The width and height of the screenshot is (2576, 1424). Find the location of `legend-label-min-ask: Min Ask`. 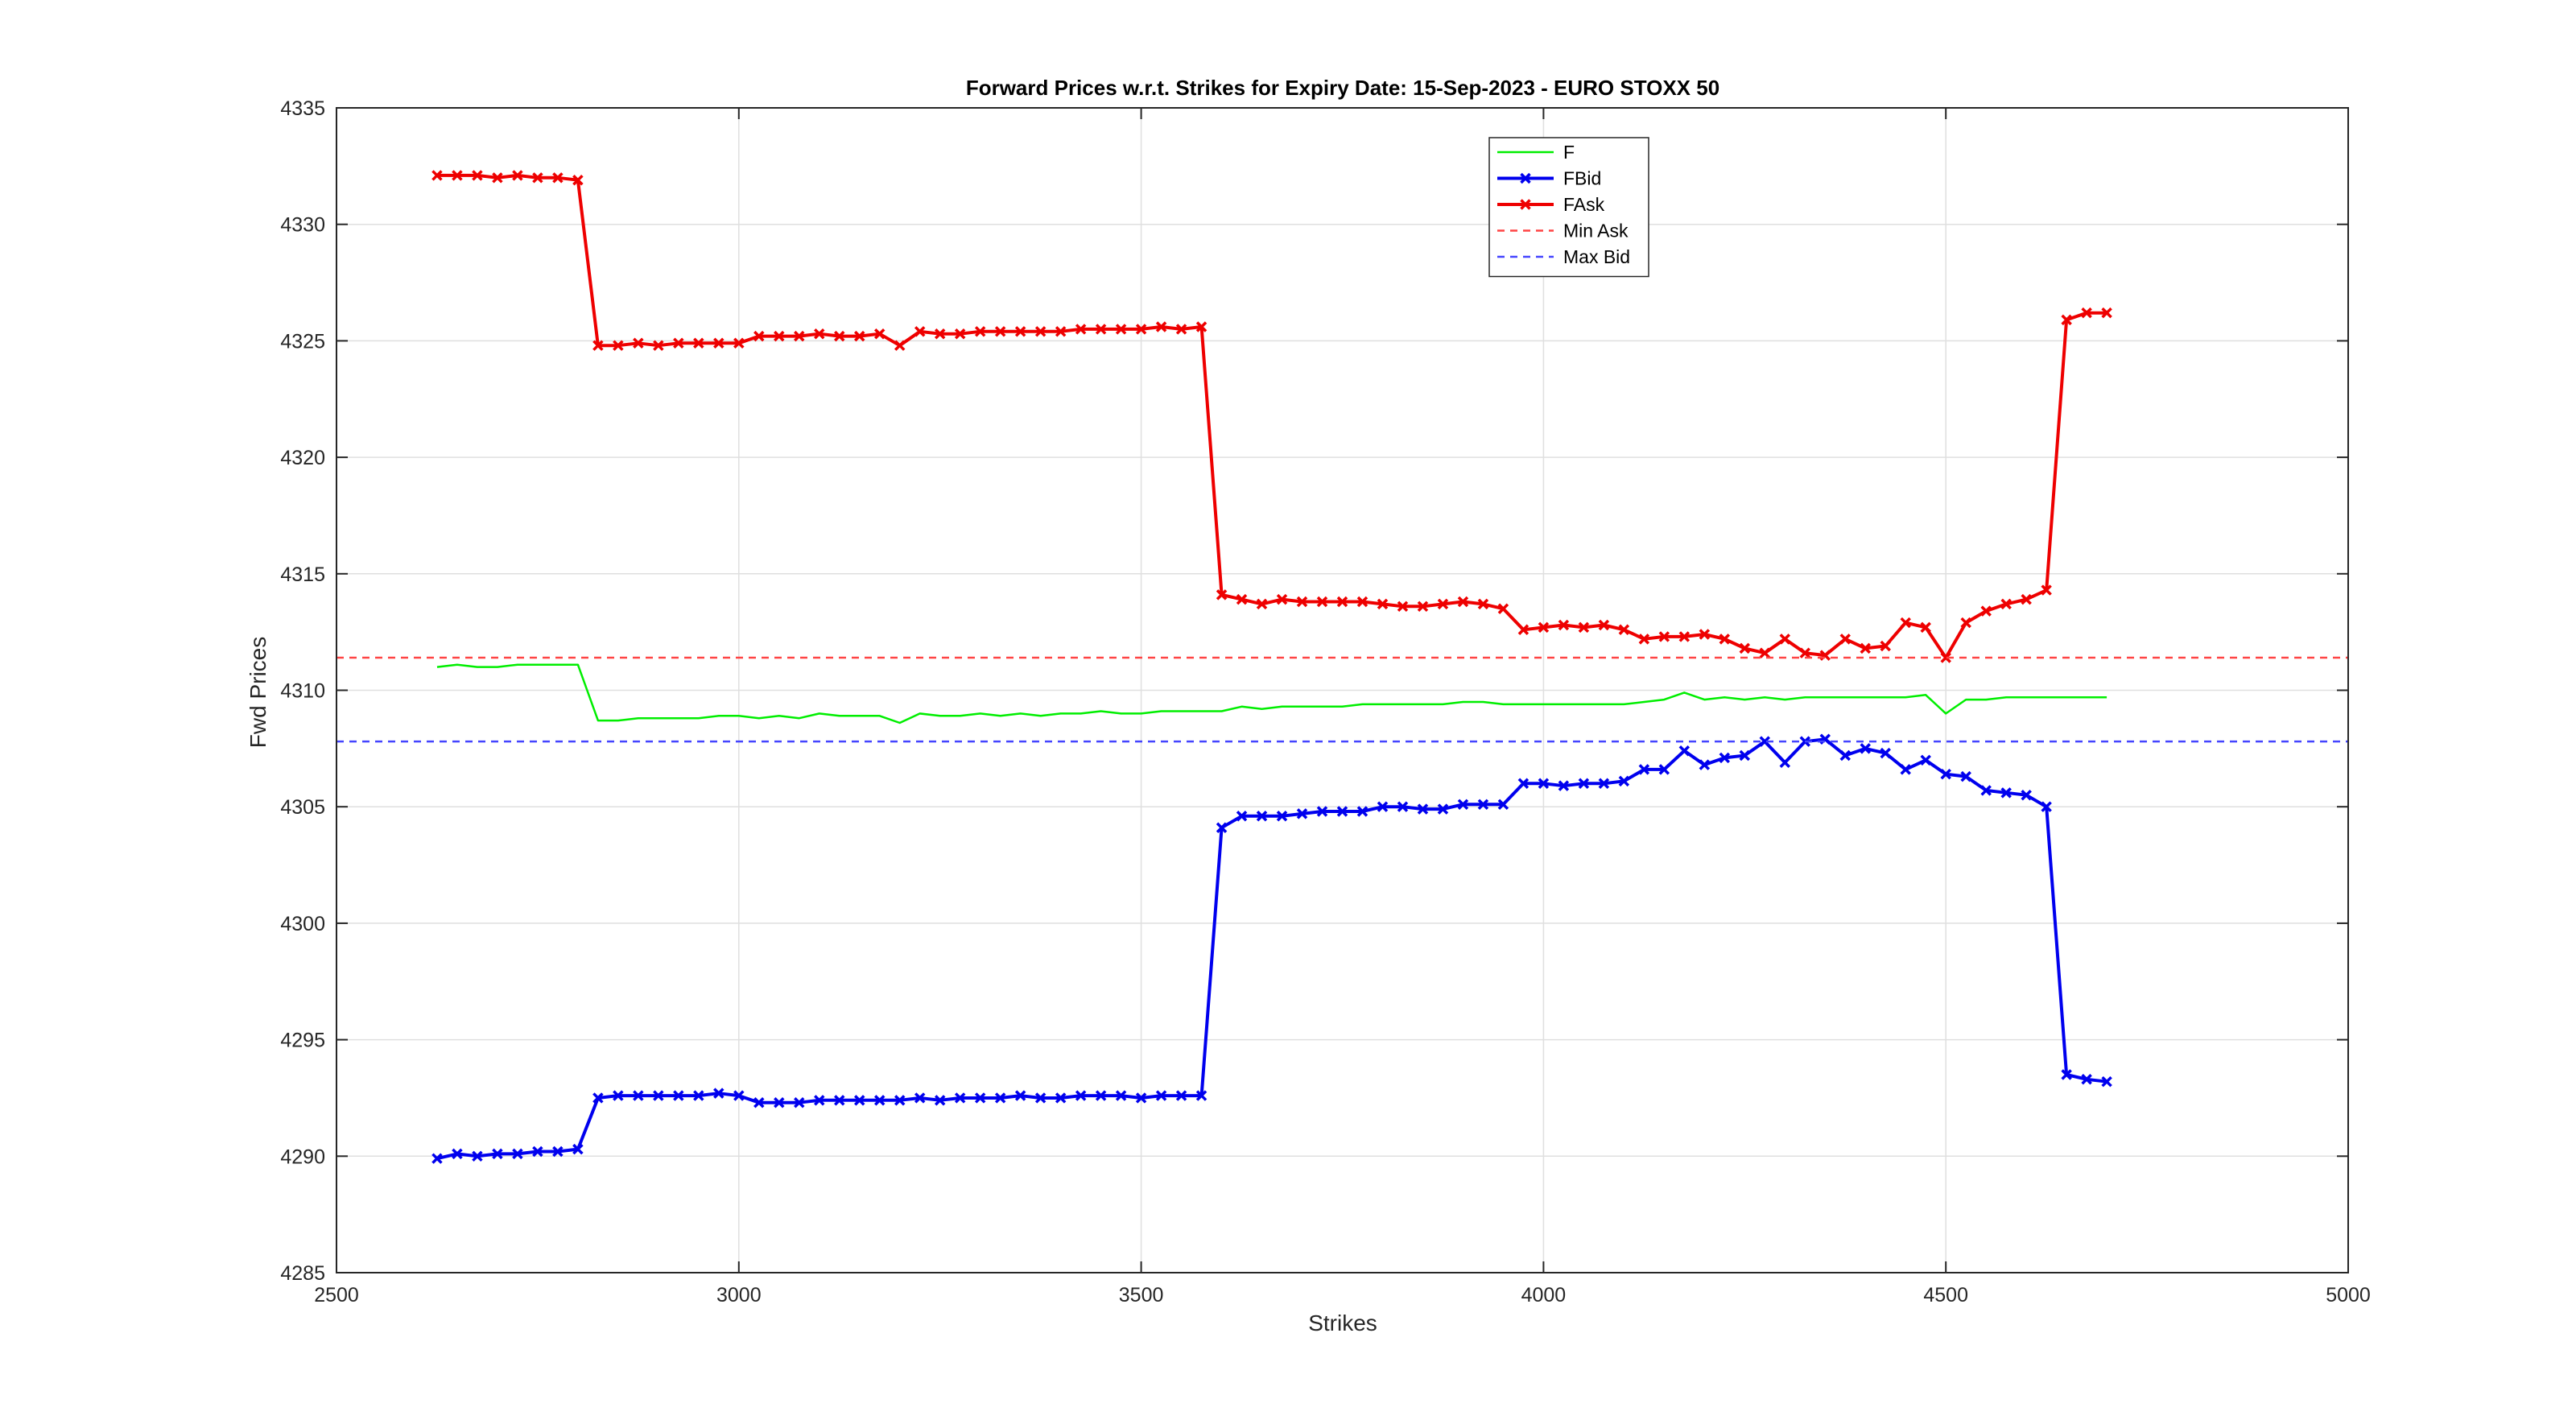

legend-label-min-ask: Min Ask is located at coordinates (1596, 231).